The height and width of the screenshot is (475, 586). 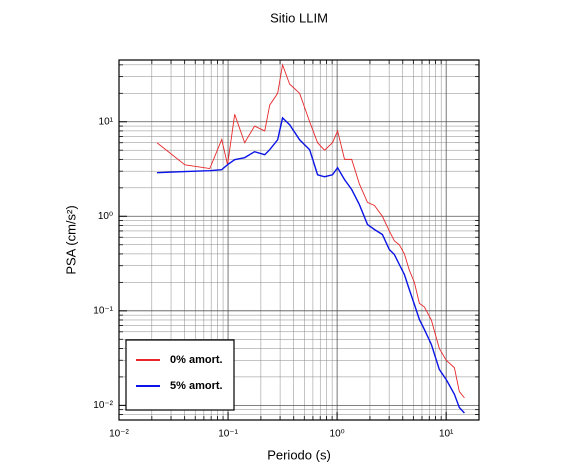 I want to click on y-axis-label: PSA (cm/s²), so click(x=70, y=239).